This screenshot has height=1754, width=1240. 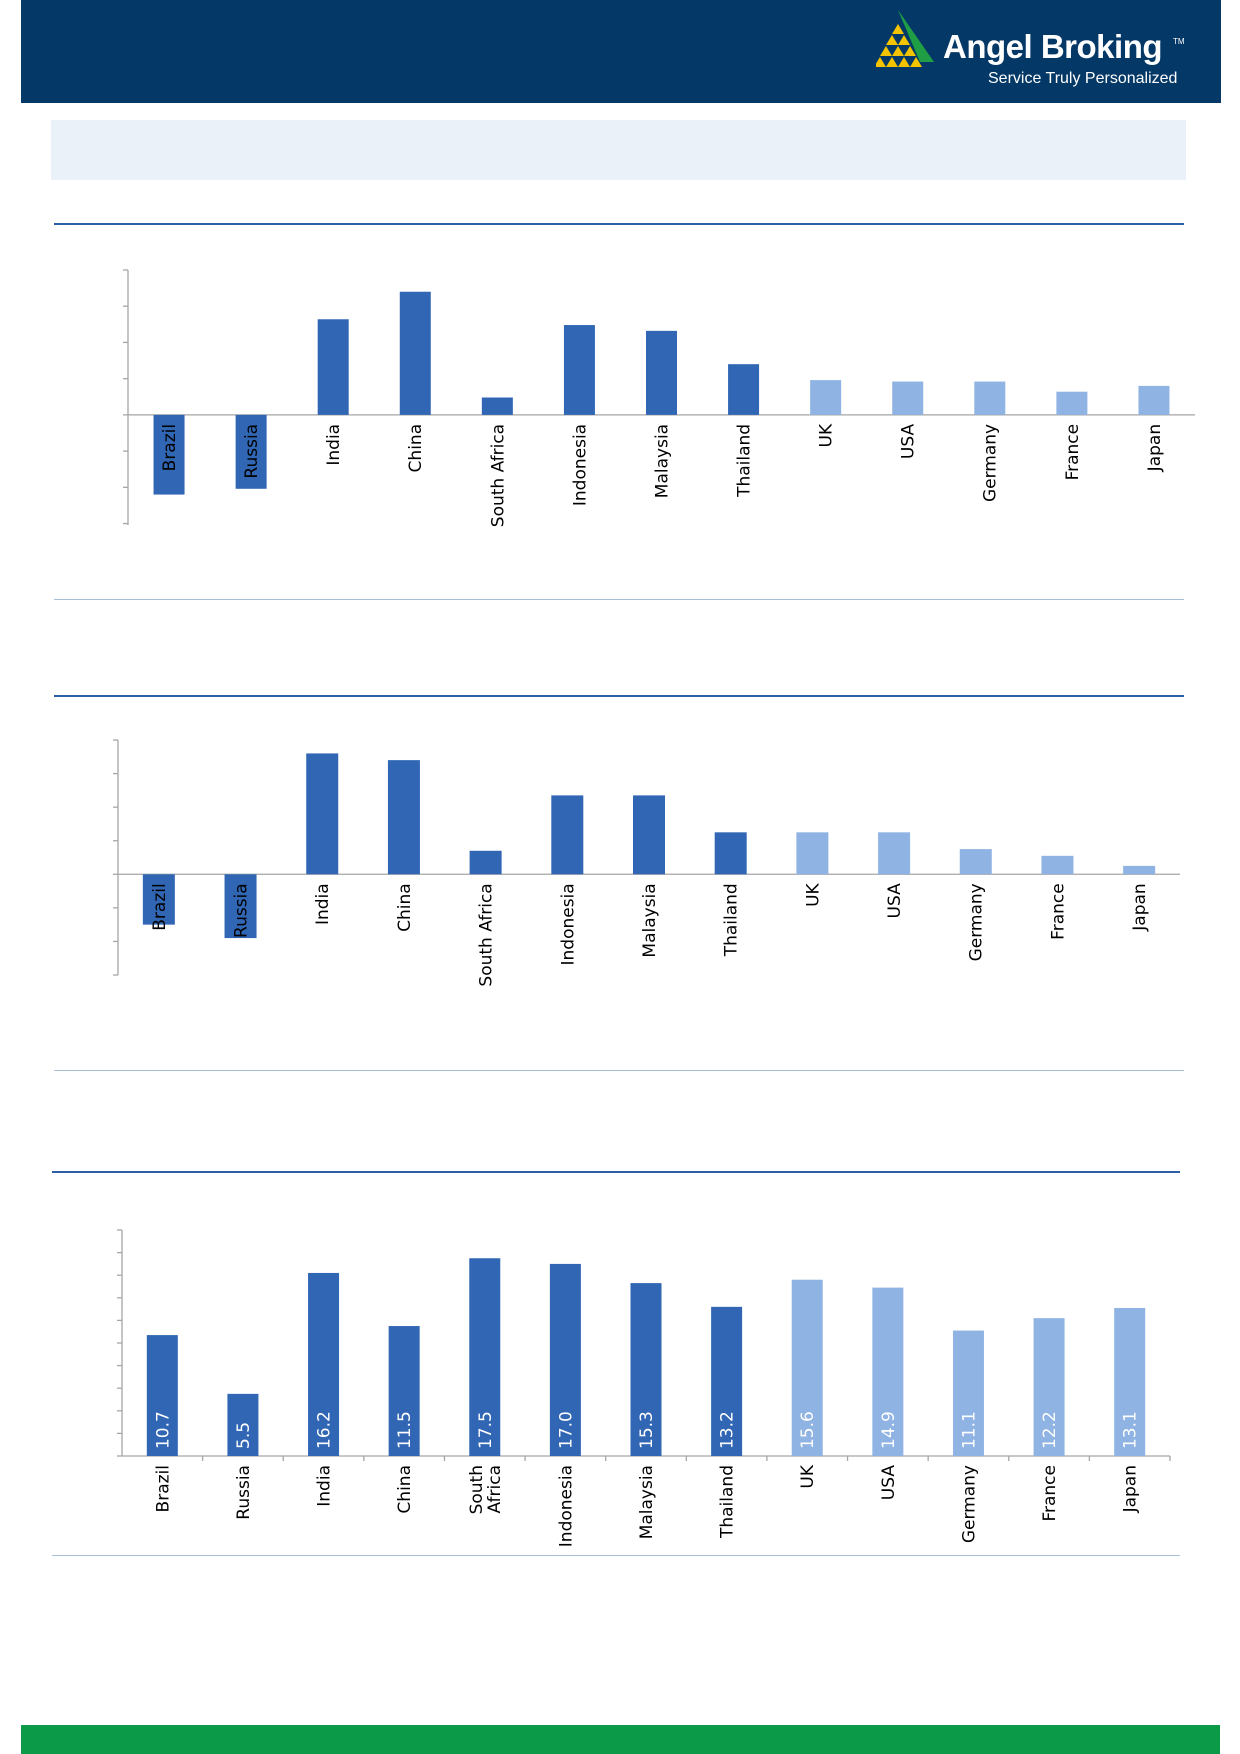 I want to click on chart3-top-rule, so click(x=616, y=1172).